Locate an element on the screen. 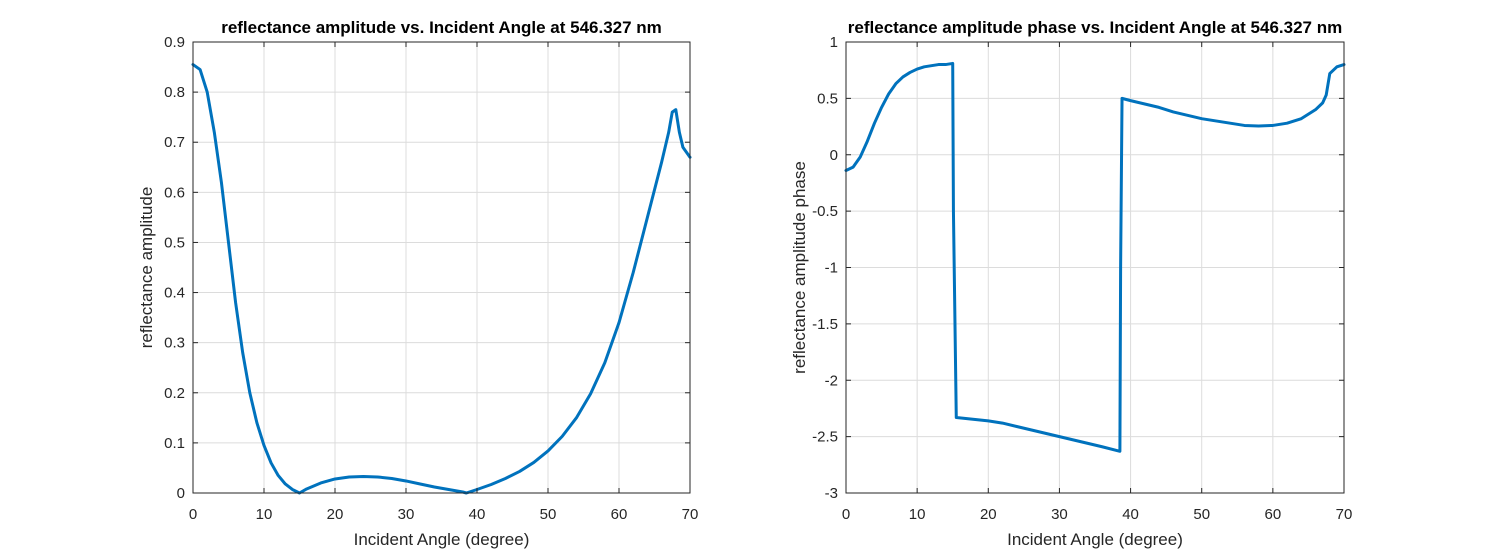 The height and width of the screenshot is (554, 1486). y-tick-label: 0.6 is located at coordinates (174, 192).